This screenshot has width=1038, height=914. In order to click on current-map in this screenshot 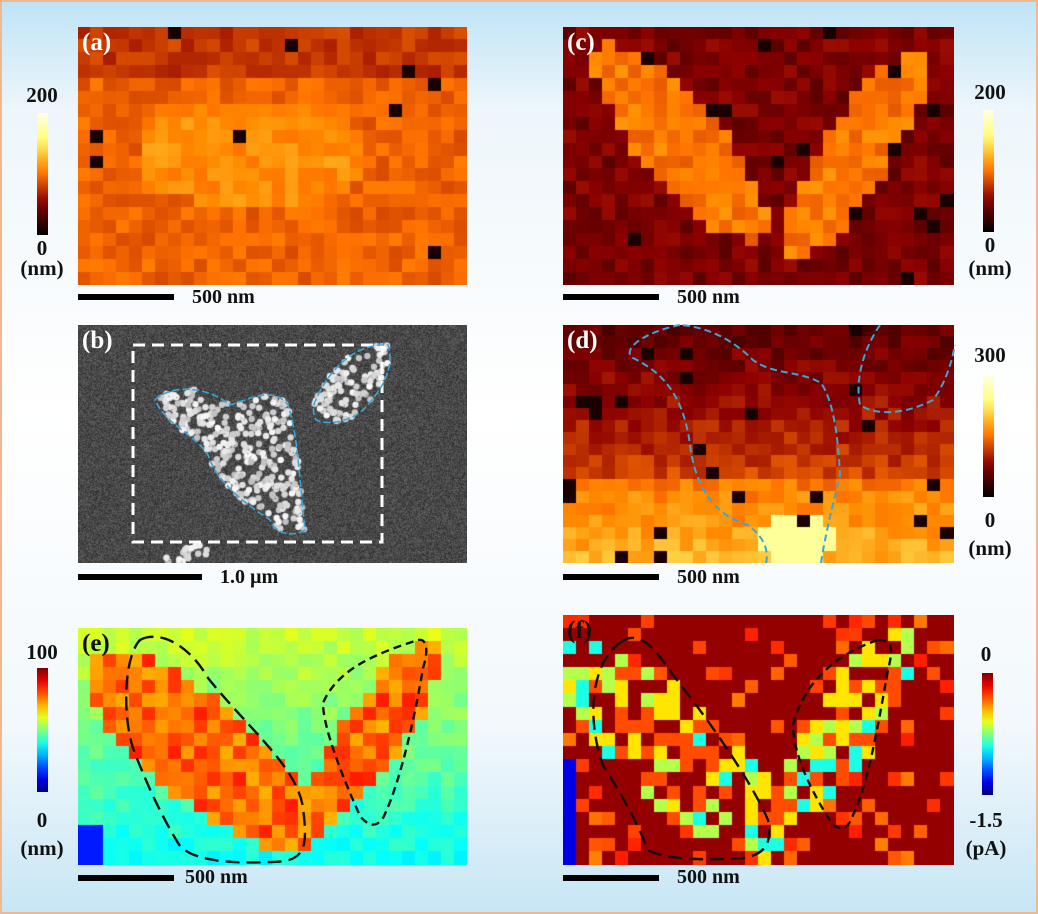, I will do `click(758, 740)`.